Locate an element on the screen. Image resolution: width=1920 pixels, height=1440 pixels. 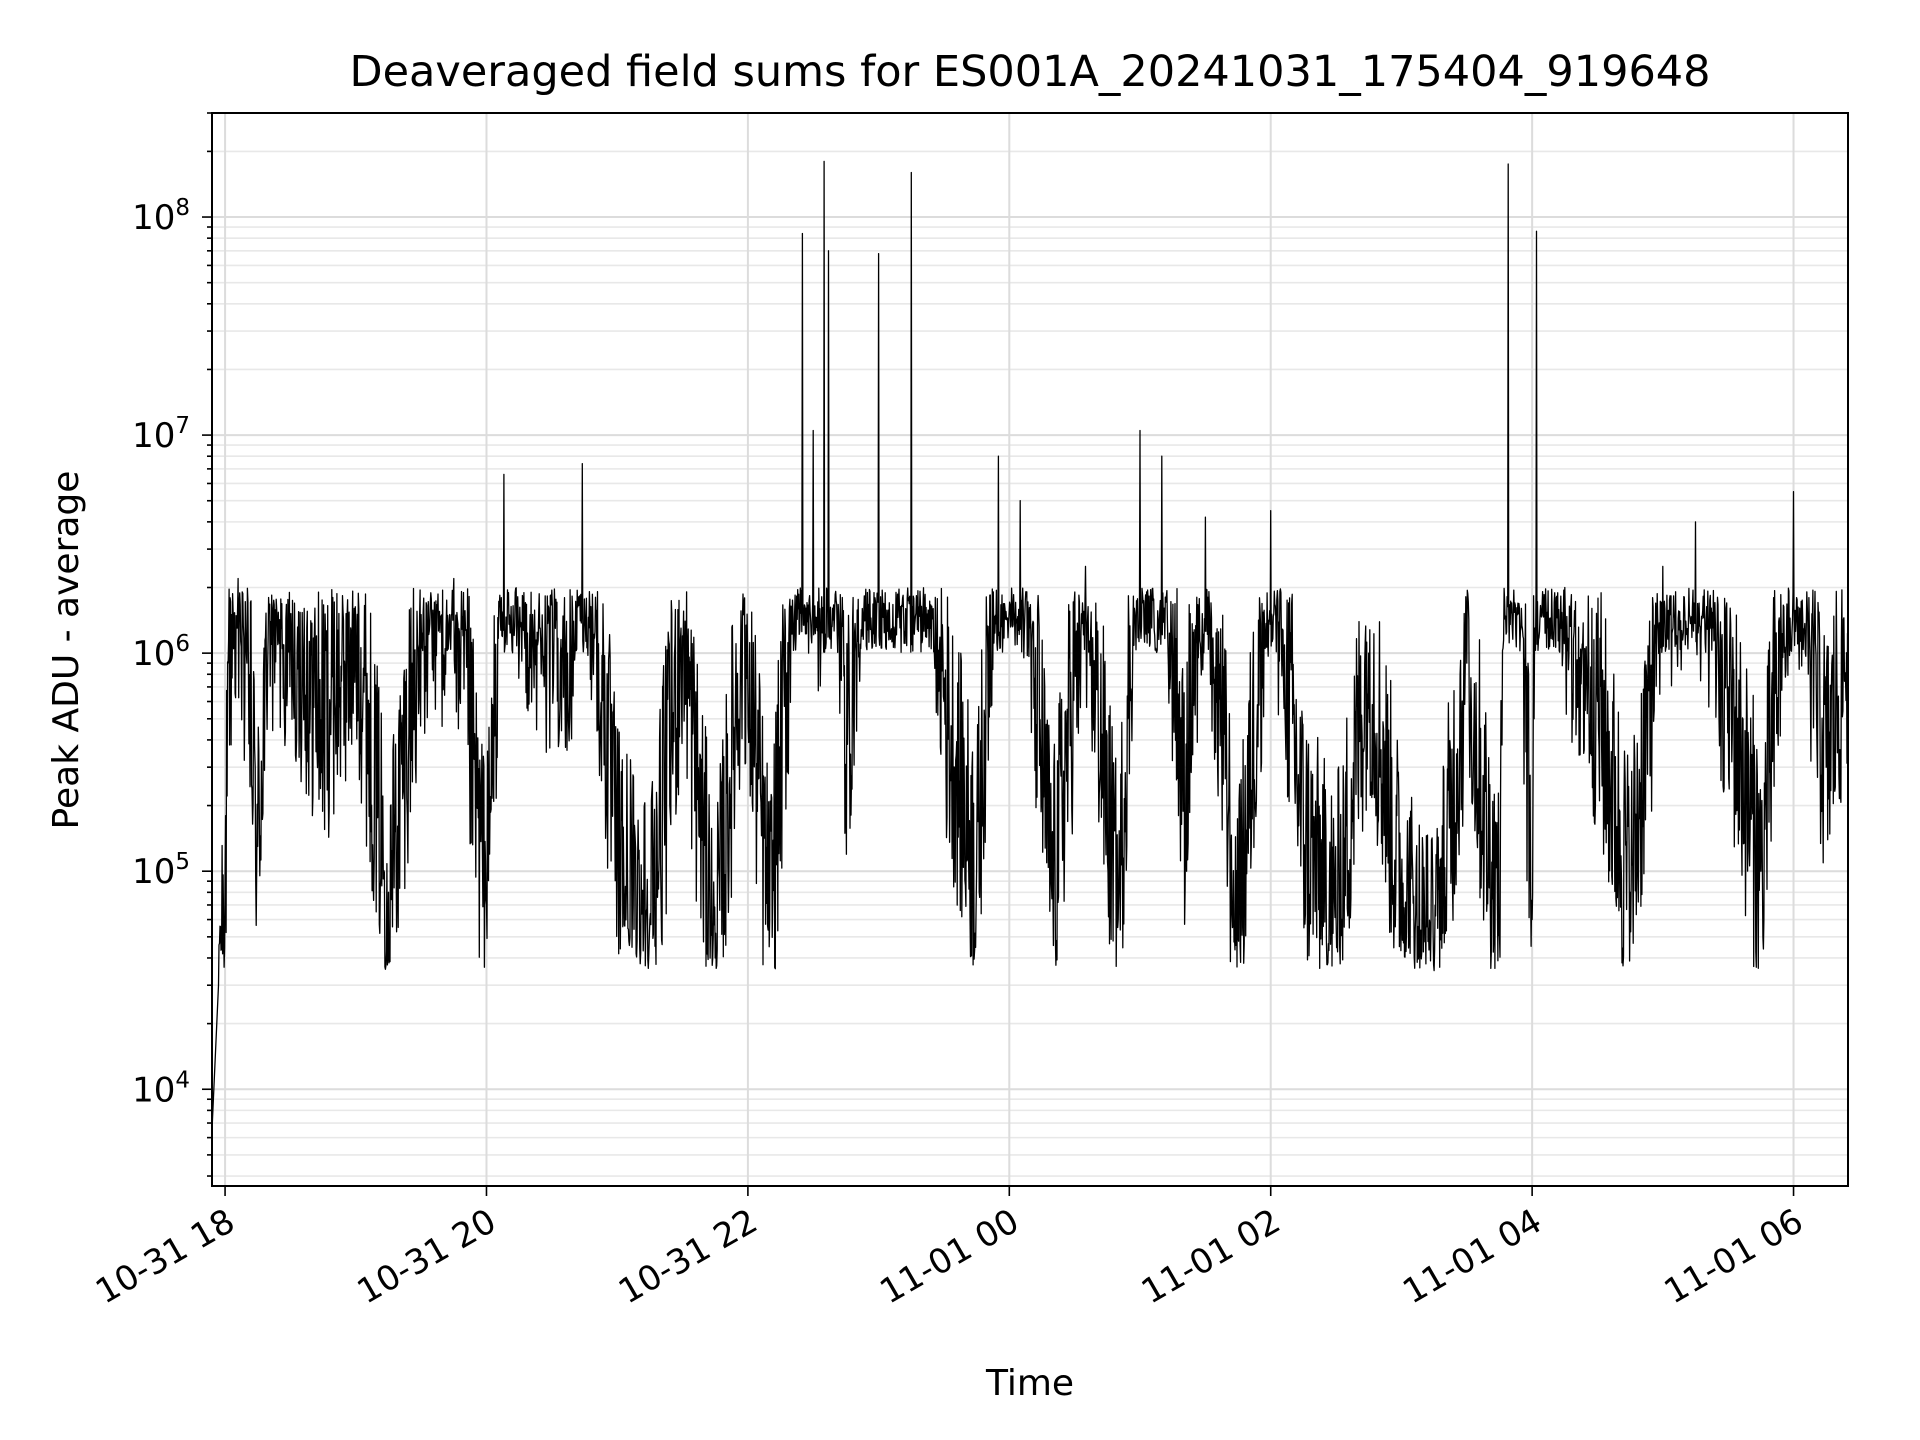
y-axis-label: Peak ADU - average is located at coordinates (66, 650).